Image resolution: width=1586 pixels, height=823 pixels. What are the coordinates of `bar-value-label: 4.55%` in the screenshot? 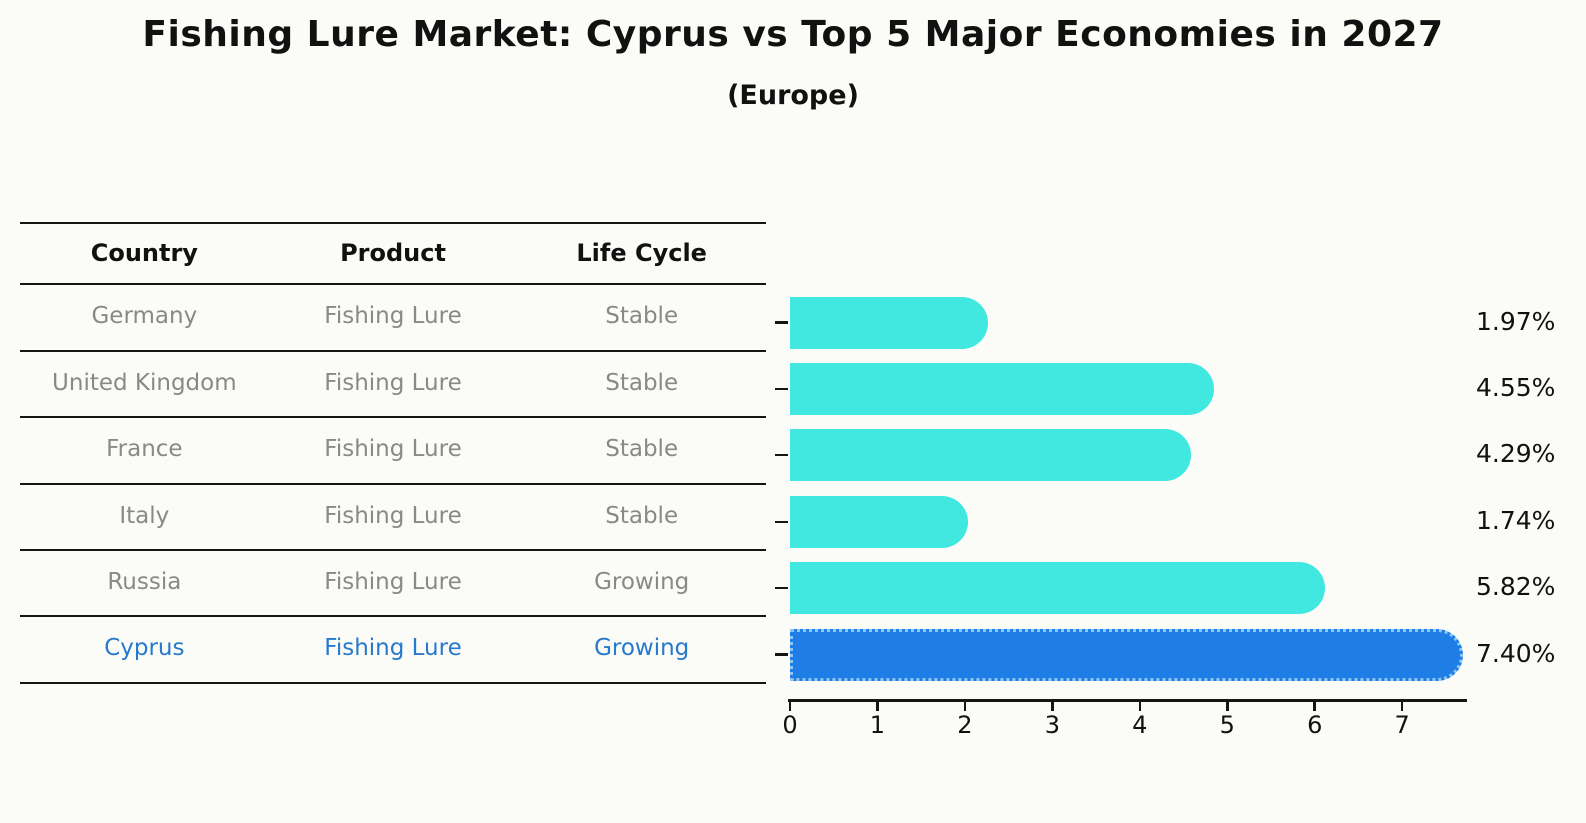 It's located at (1516, 387).